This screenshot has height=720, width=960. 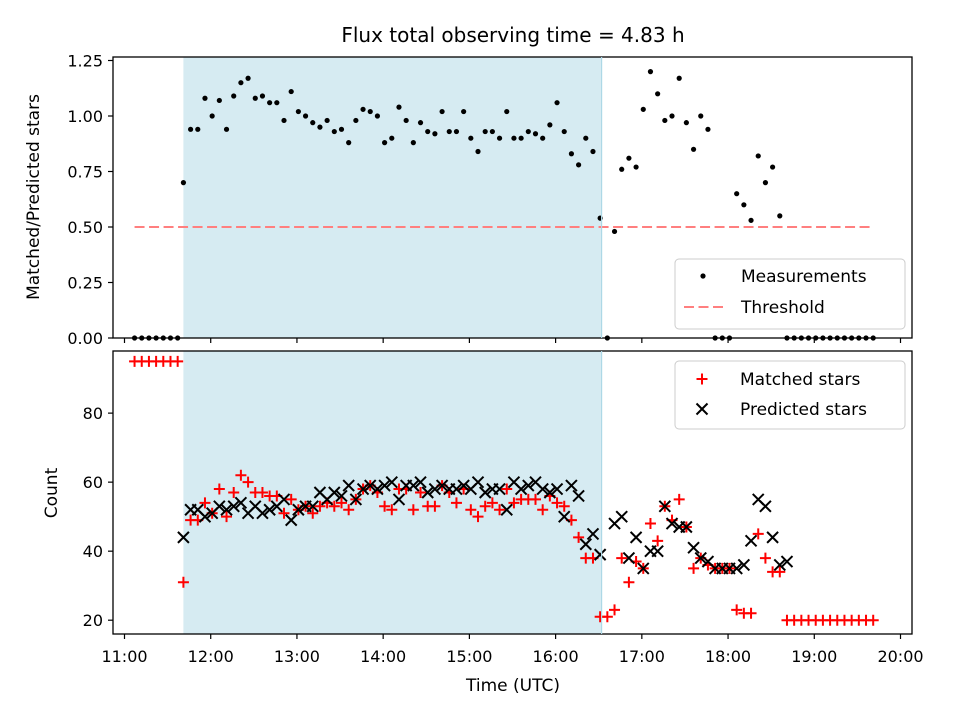 What do you see at coordinates (790, 294) in the screenshot?
I see `top-legend: Measurements Threshold` at bounding box center [790, 294].